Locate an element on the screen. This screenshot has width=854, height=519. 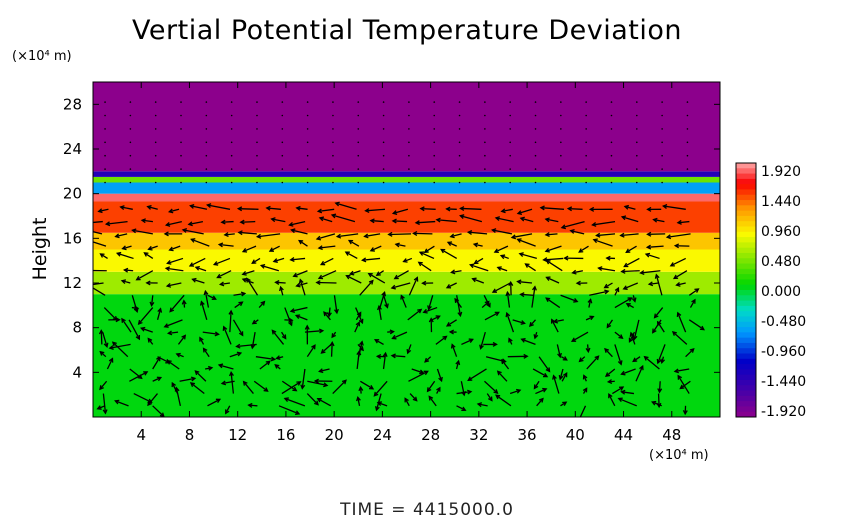
y-tick-label: 8 is located at coordinates (77, 328).